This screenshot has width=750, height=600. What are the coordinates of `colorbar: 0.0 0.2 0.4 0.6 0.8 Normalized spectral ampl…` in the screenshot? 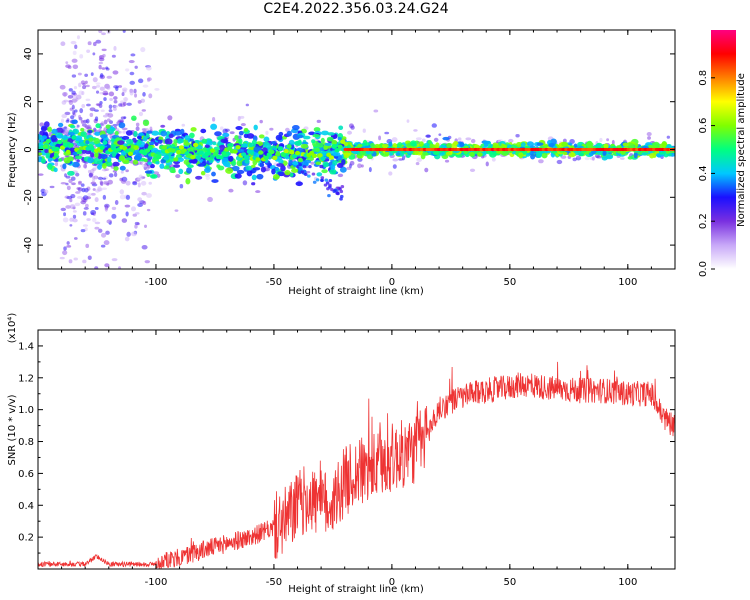 It's located at (722, 153).